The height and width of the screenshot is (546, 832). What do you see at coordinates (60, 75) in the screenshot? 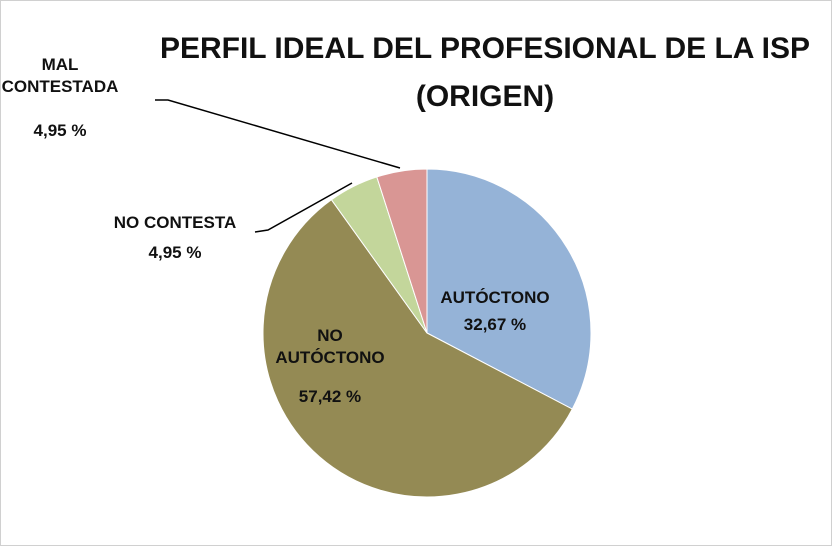
I see `slice-label: MAL CONTESTADA` at bounding box center [60, 75].